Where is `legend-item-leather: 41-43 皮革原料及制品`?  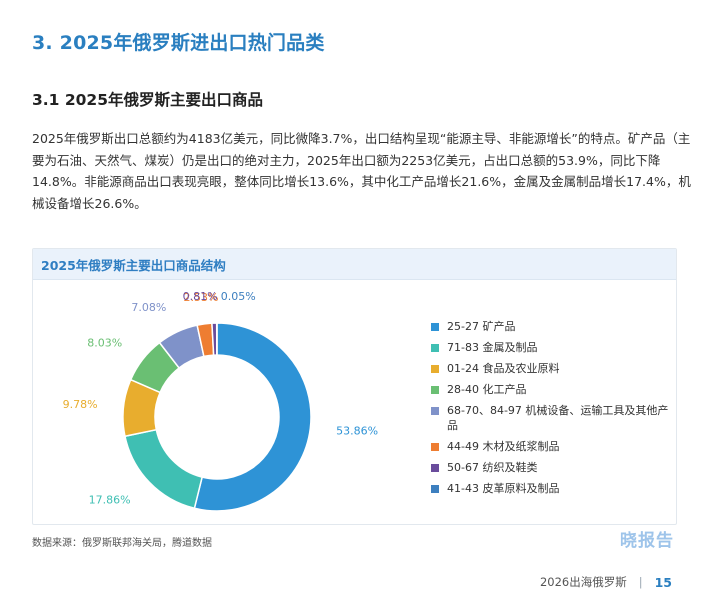
legend-item-leather: 41-43 皮革原料及制品 is located at coordinates (551, 488).